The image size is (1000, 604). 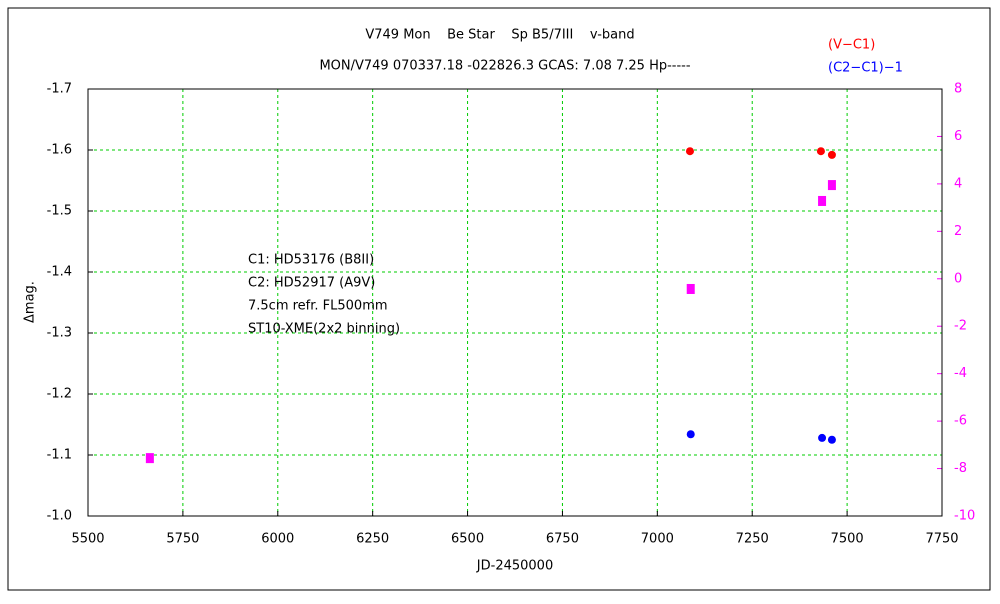 I want to click on annotation: 7.5cm refr. FL500mm, so click(x=318, y=306).